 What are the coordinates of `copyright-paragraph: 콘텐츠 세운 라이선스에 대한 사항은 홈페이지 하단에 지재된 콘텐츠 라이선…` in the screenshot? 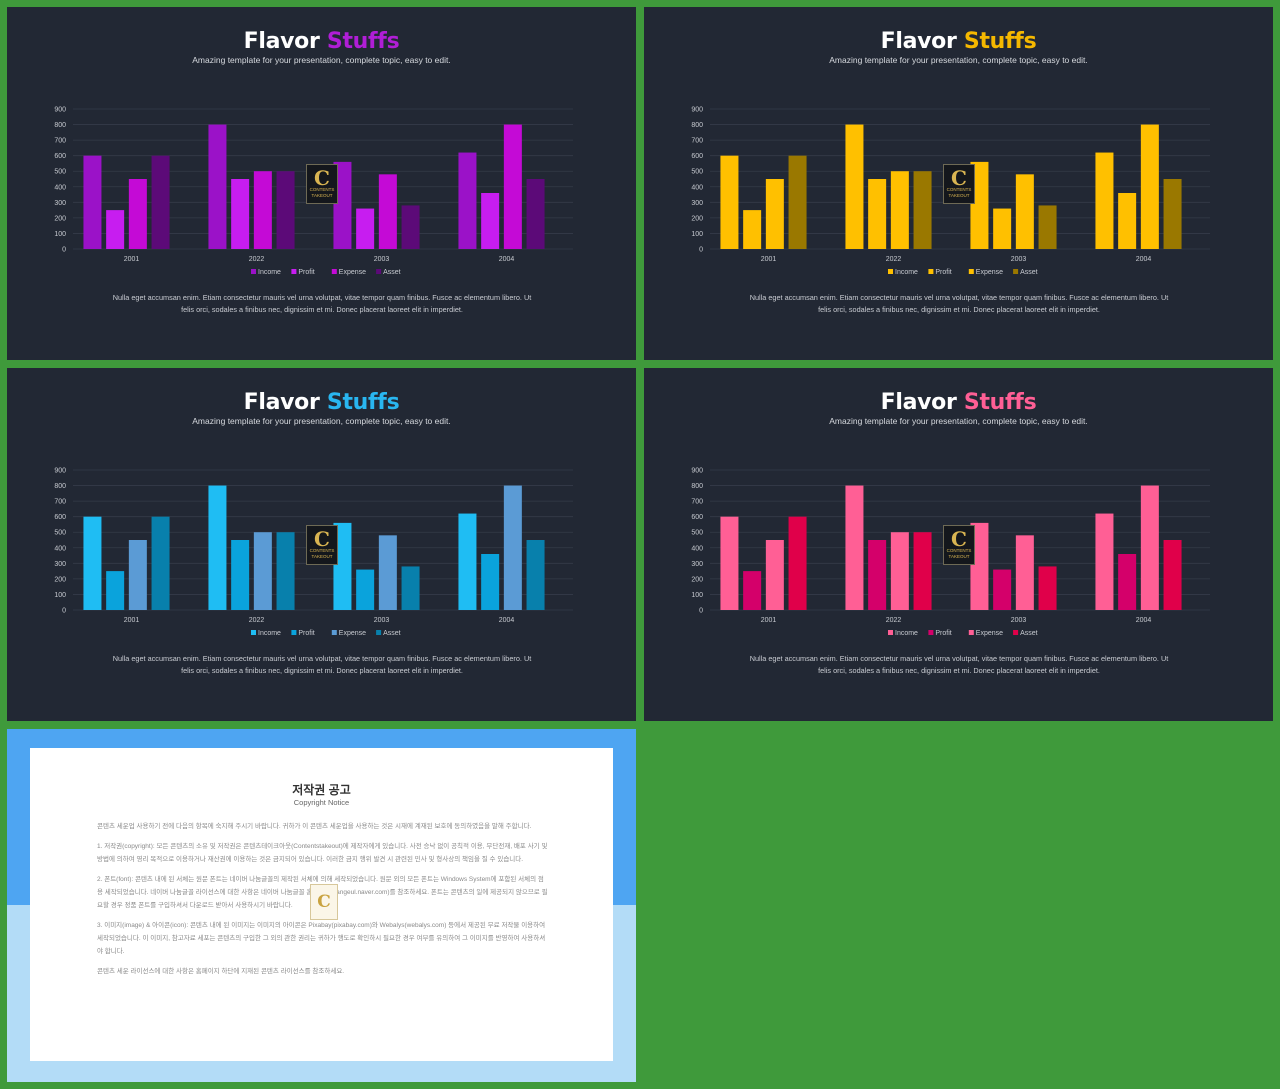 It's located at (221, 971).